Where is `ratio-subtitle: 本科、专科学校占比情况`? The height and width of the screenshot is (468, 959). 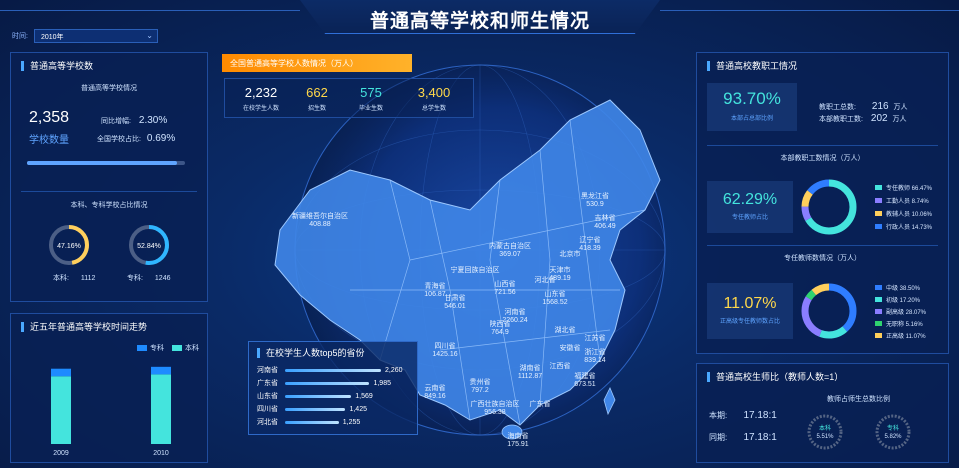
ratio-subtitle: 本科、专科学校占比情况 is located at coordinates (109, 205).